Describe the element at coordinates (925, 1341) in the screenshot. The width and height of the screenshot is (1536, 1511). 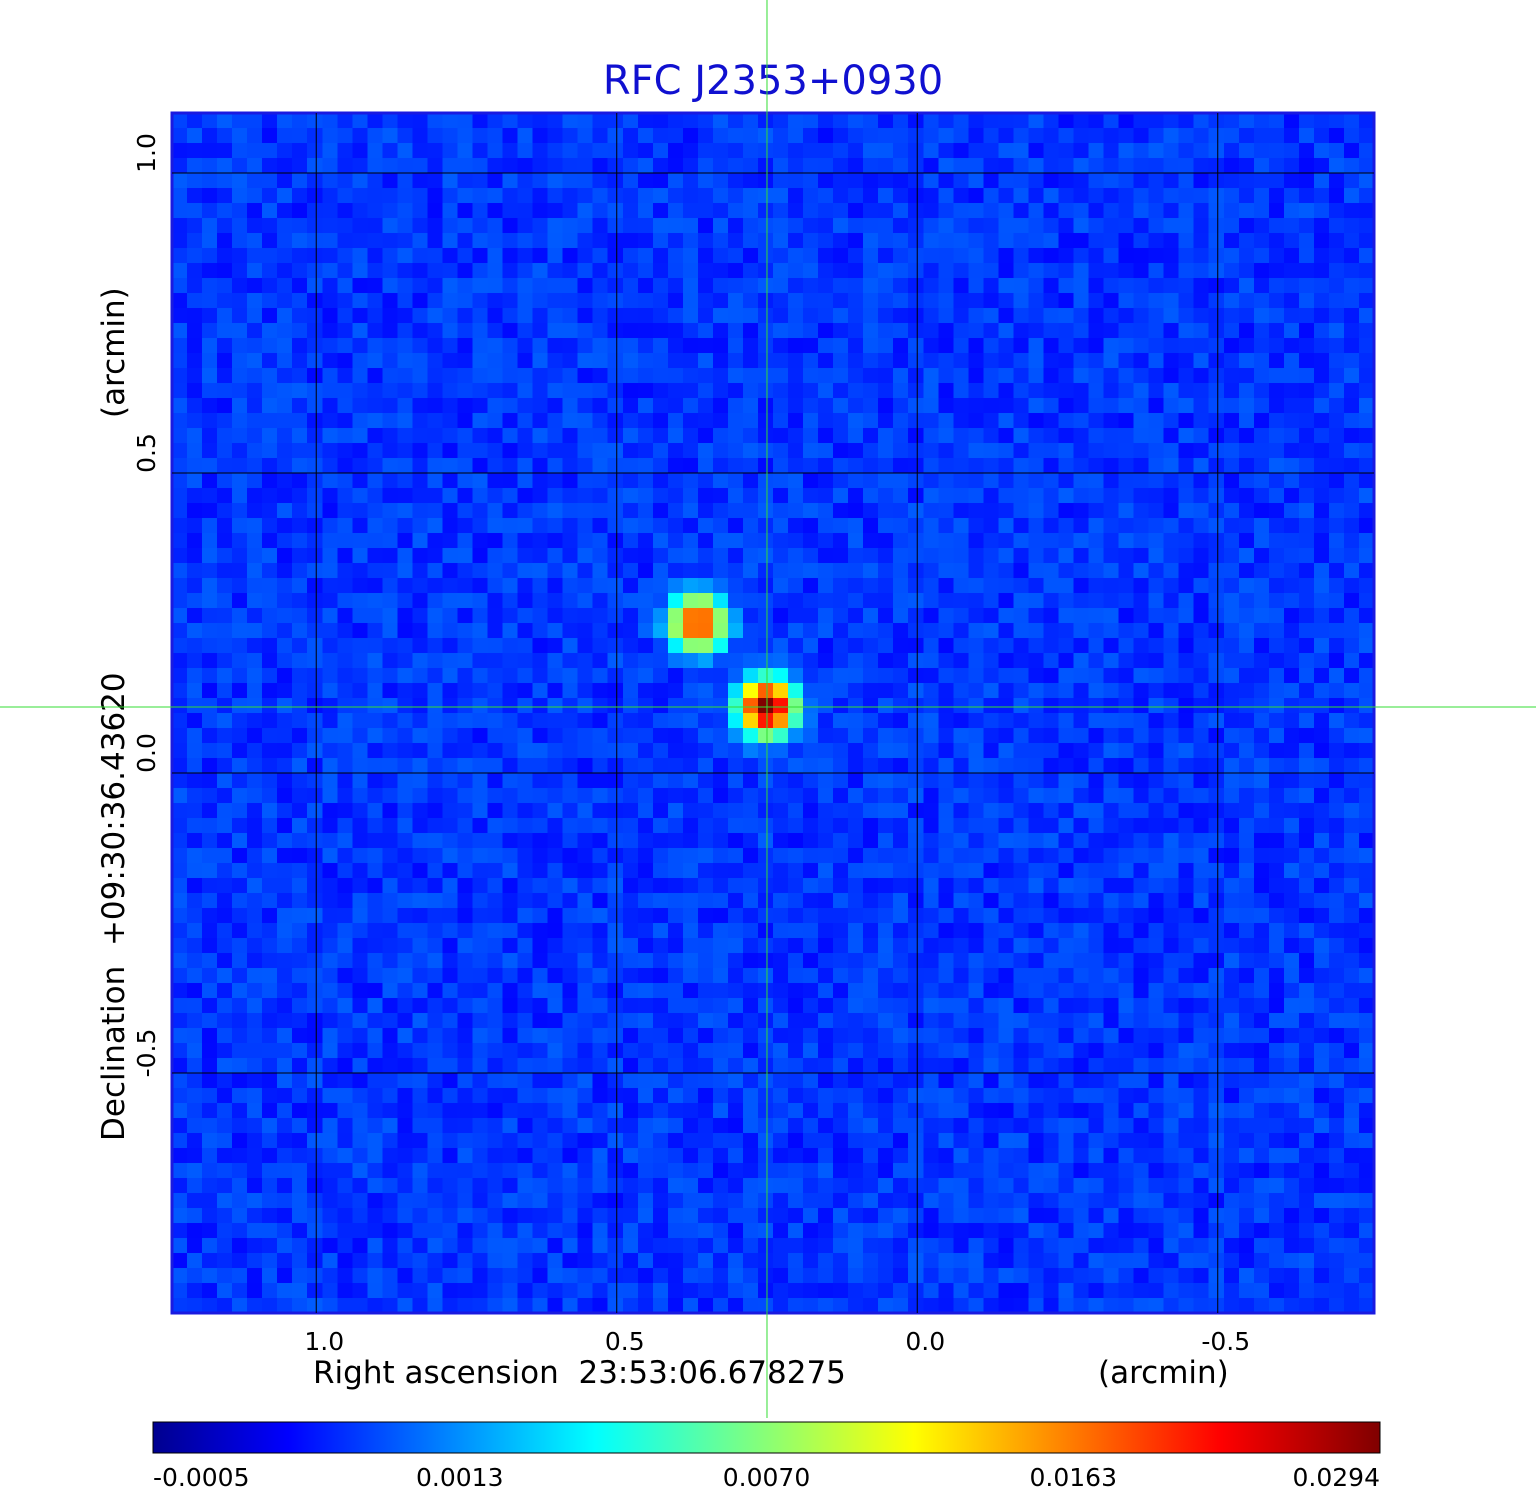
I see `x-tick-label: 0.0` at that location.